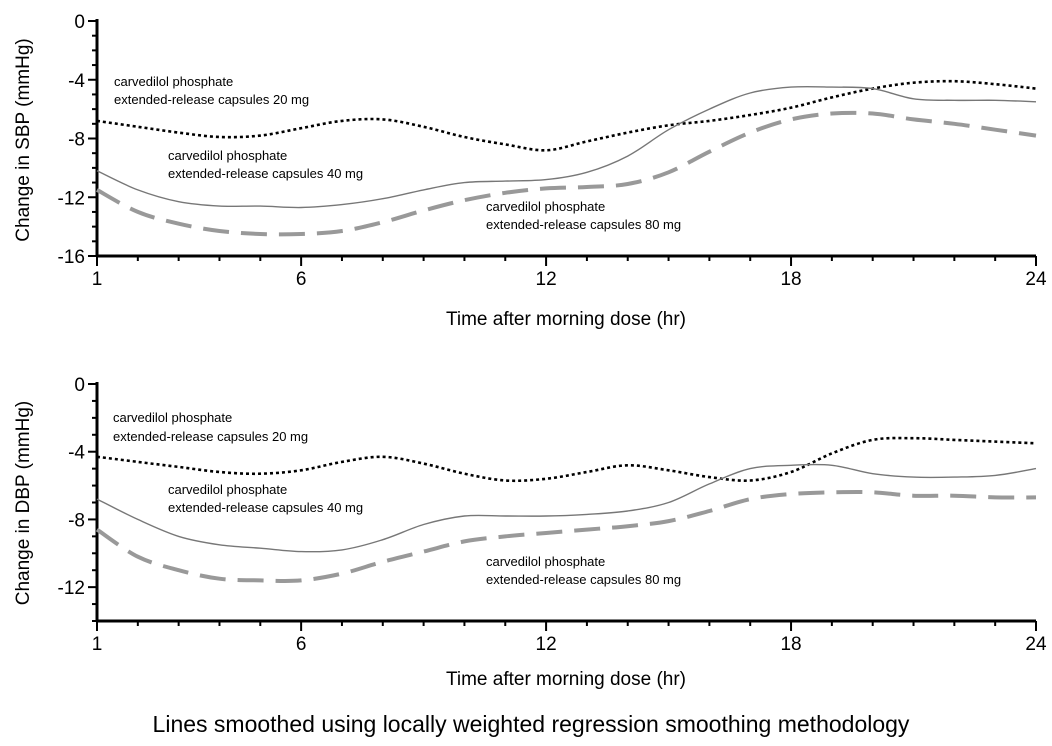  What do you see at coordinates (1036, 279) in the screenshot?
I see `sbp-x-tick-label: 24` at bounding box center [1036, 279].